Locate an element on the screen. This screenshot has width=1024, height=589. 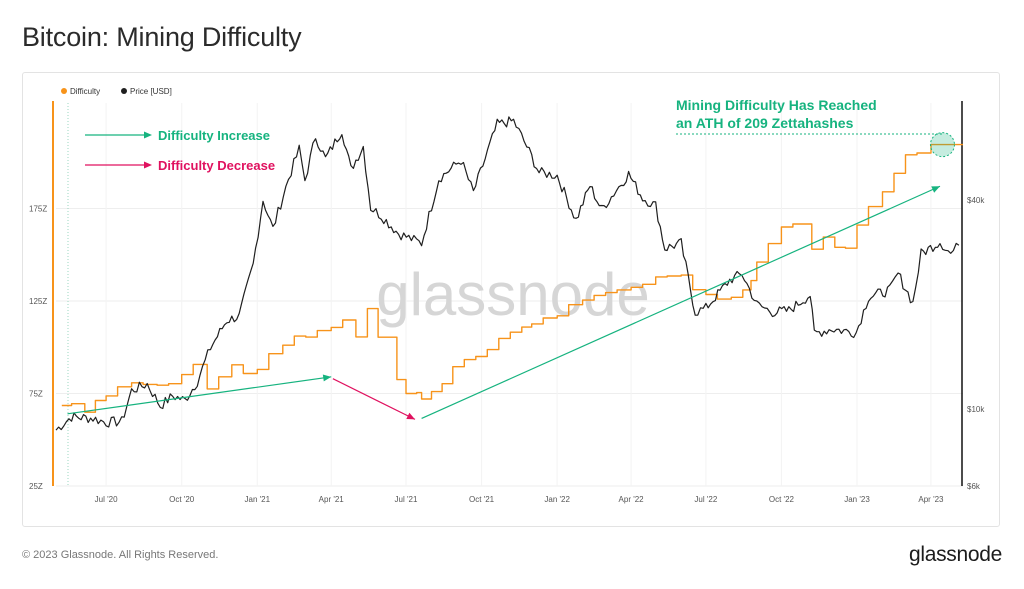
x-tick-label: Jan '21 is located at coordinates (258, 499).